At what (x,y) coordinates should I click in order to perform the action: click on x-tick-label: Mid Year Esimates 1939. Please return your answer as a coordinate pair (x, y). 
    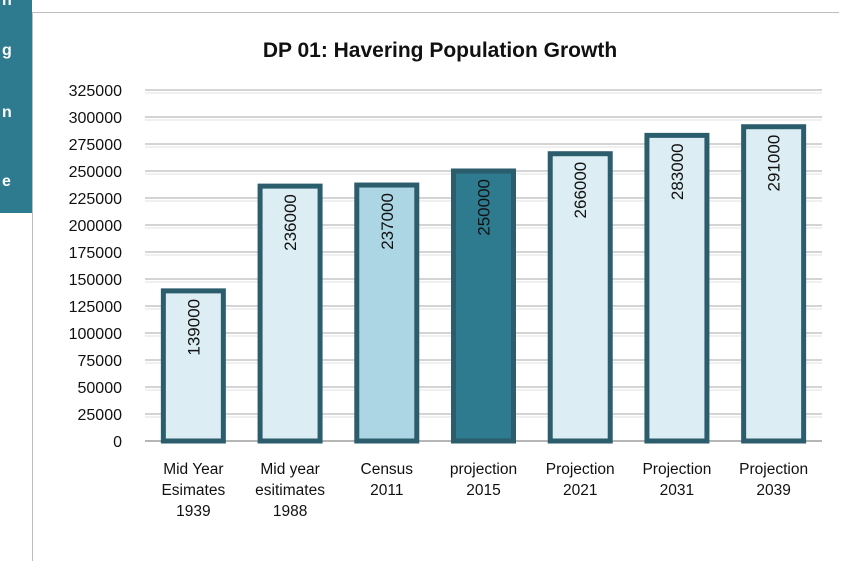
    Looking at the image, I should click on (193, 490).